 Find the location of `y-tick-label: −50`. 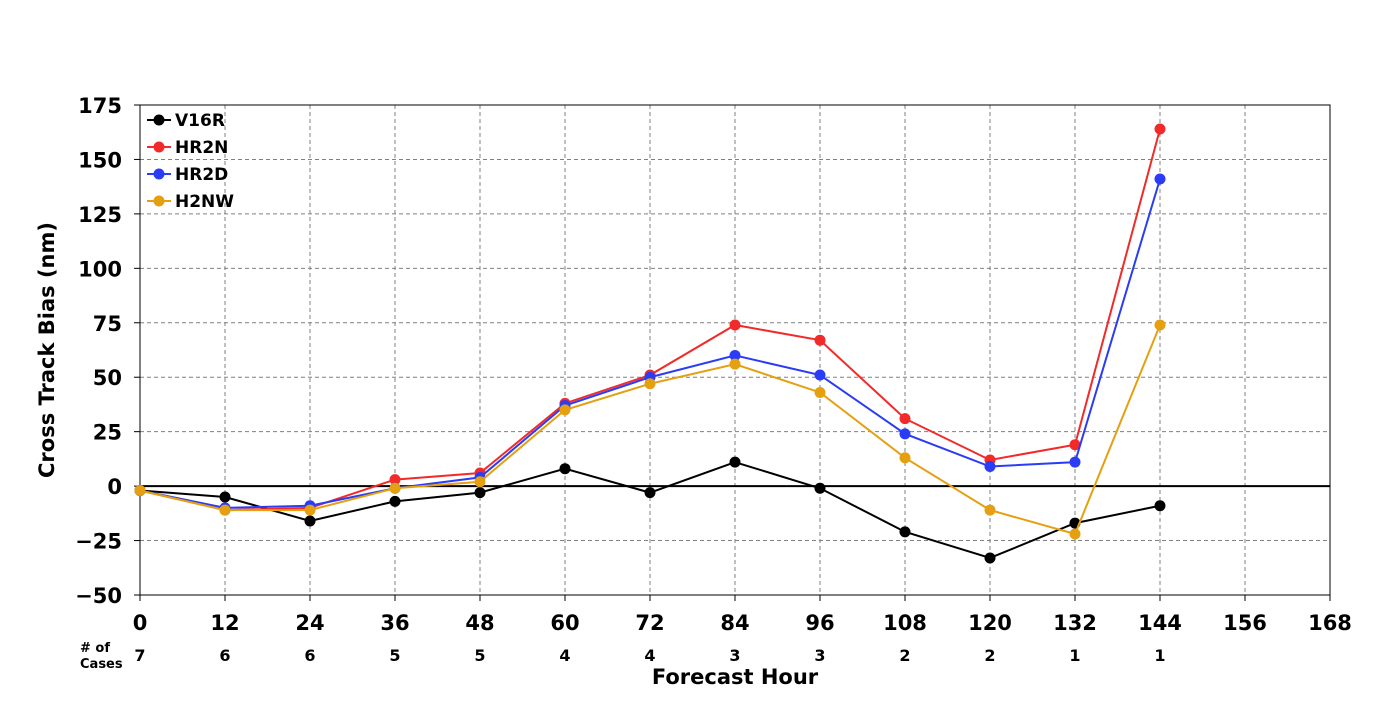

y-tick-label: −50 is located at coordinates (98, 596).